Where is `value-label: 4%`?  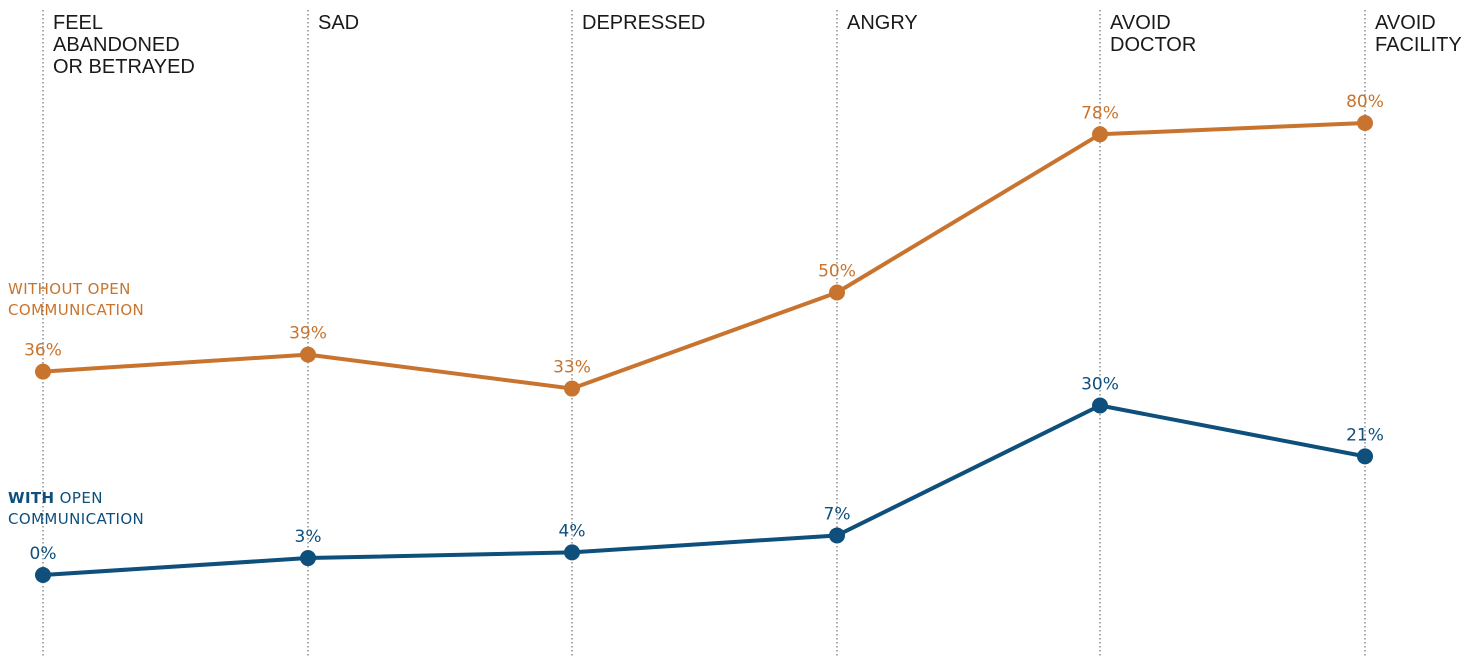
value-label: 4% is located at coordinates (572, 531).